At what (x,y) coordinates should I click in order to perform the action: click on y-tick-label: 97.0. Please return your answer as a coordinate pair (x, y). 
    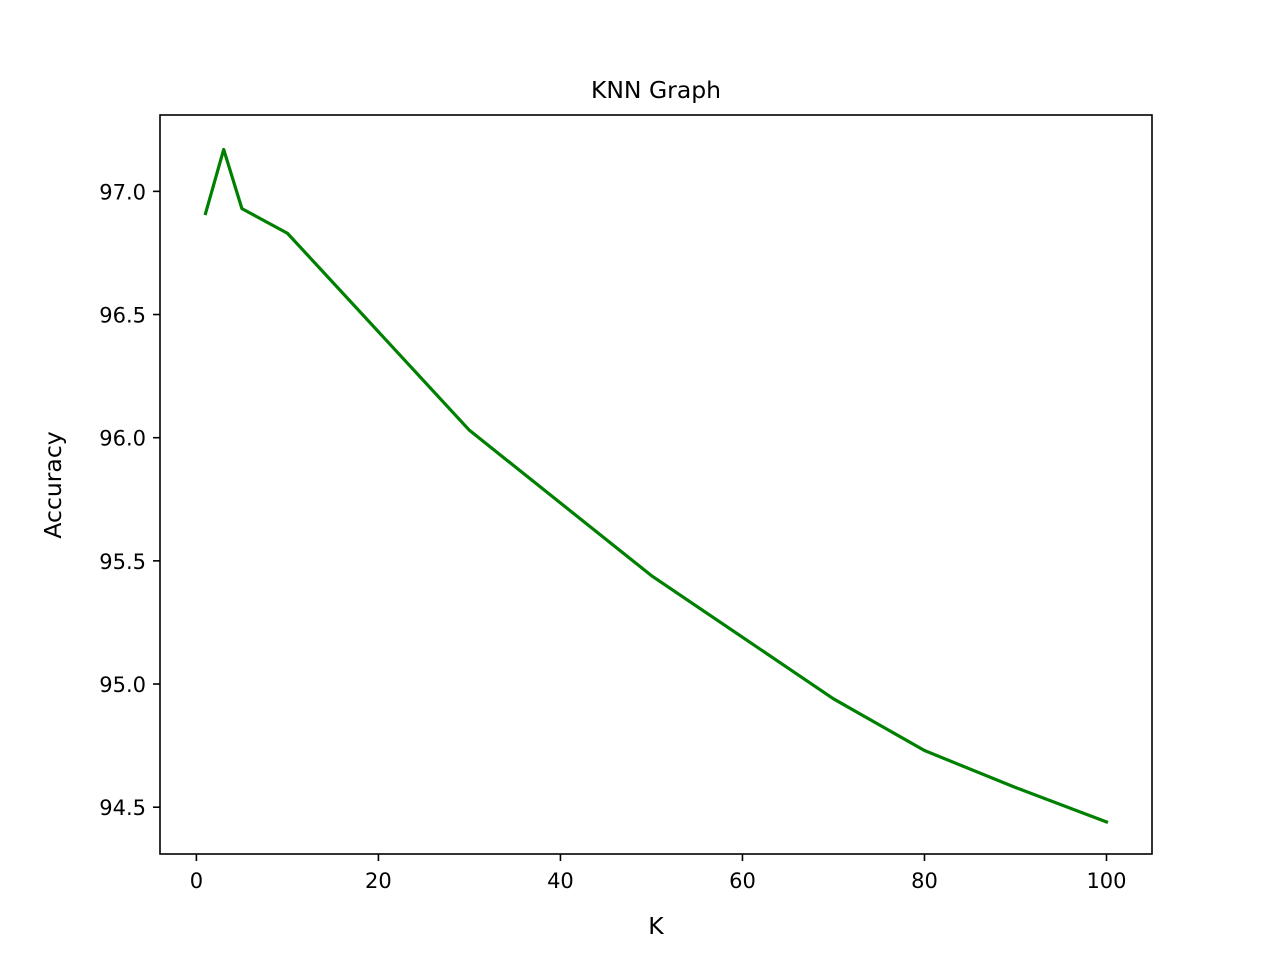
    Looking at the image, I should click on (122, 192).